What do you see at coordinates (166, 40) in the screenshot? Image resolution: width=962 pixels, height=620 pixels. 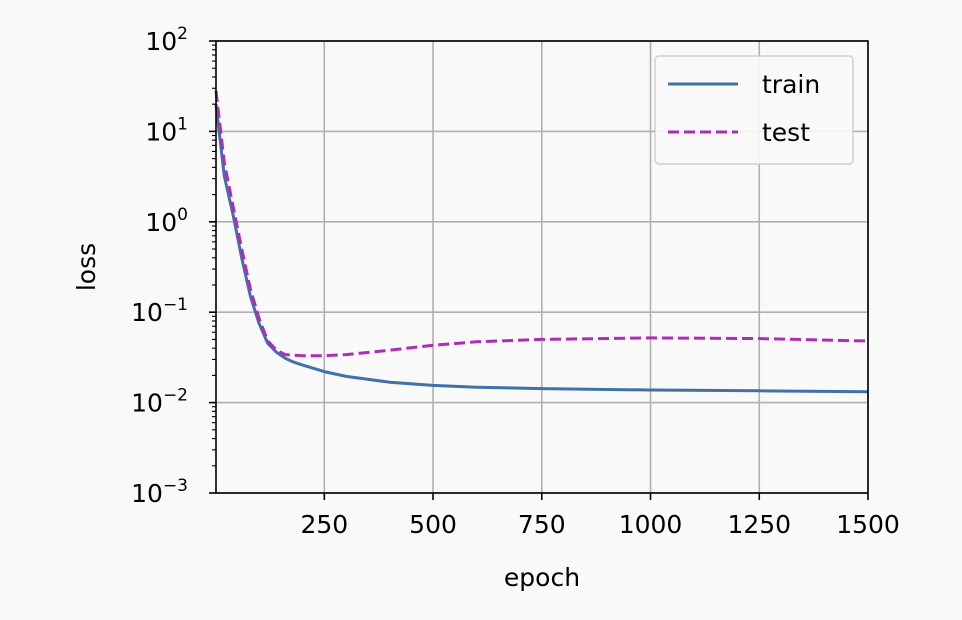 I see `y-tick-label: 10²` at bounding box center [166, 40].